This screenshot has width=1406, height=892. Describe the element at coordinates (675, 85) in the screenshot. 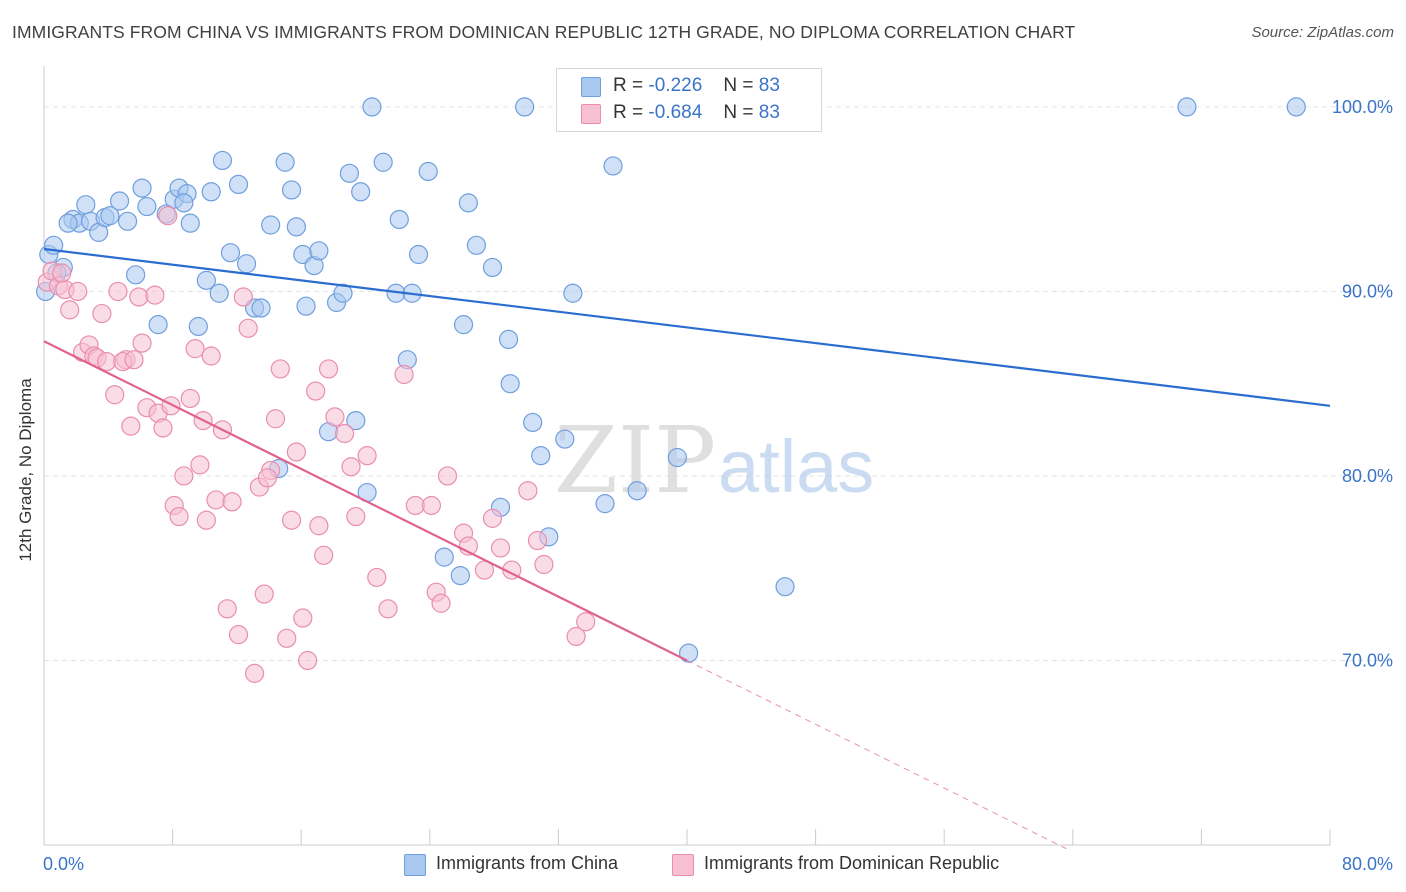

I see `r-value-china: -0.226` at that location.